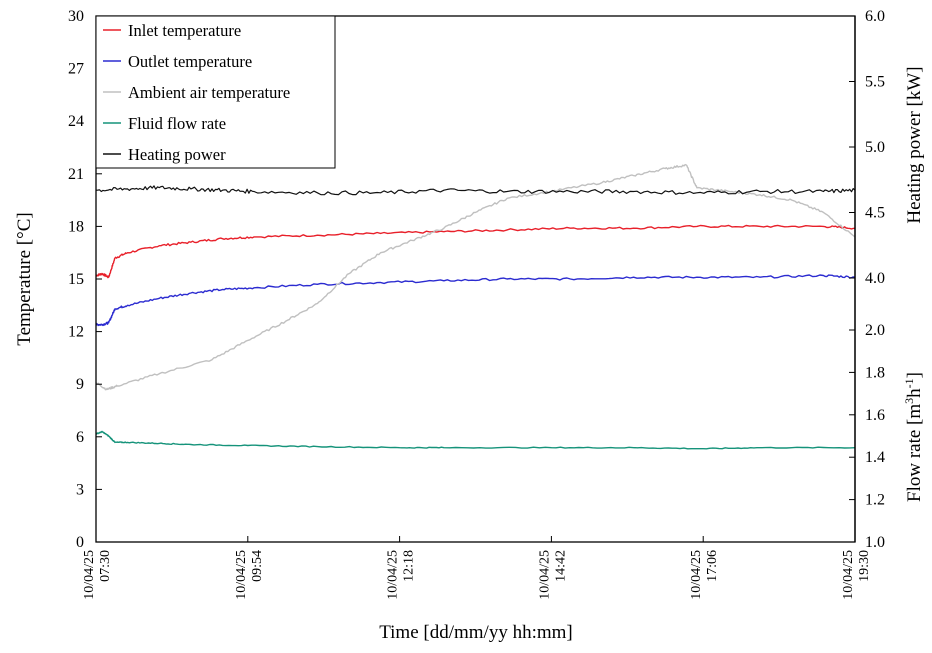 The width and height of the screenshot is (932, 653). I want to click on legend-label: Ambient air temperature, so click(209, 92).